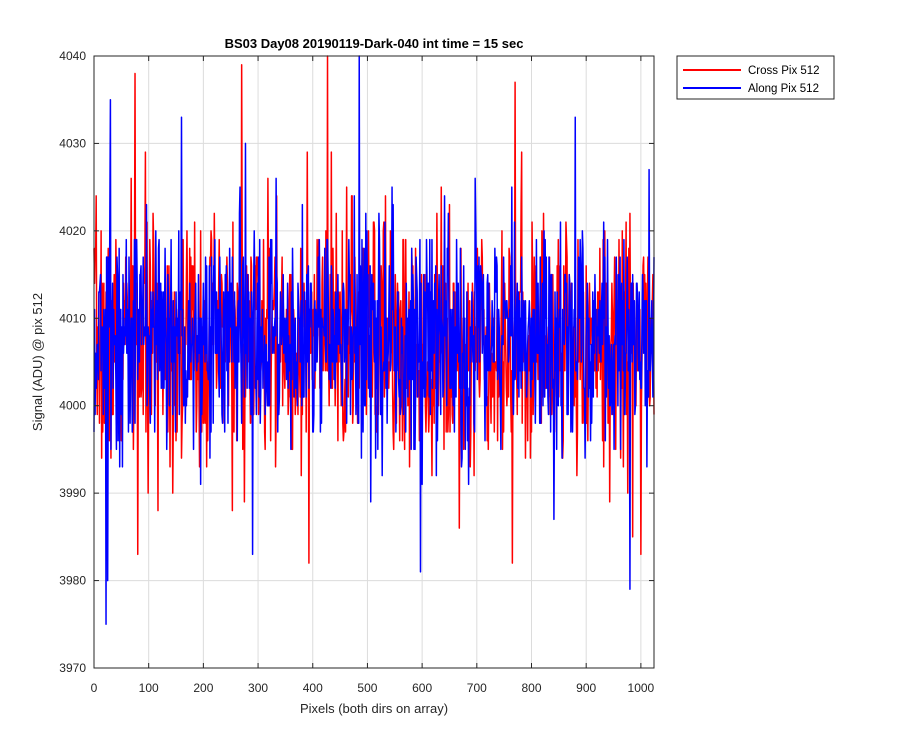  What do you see at coordinates (374, 708) in the screenshot?
I see `x-axis-label: Pixels (both dirs on array)` at bounding box center [374, 708].